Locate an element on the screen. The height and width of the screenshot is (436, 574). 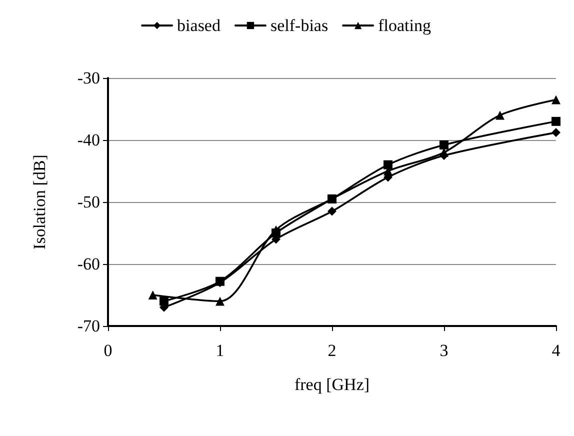
legend-label: biased is located at coordinates (199, 25).